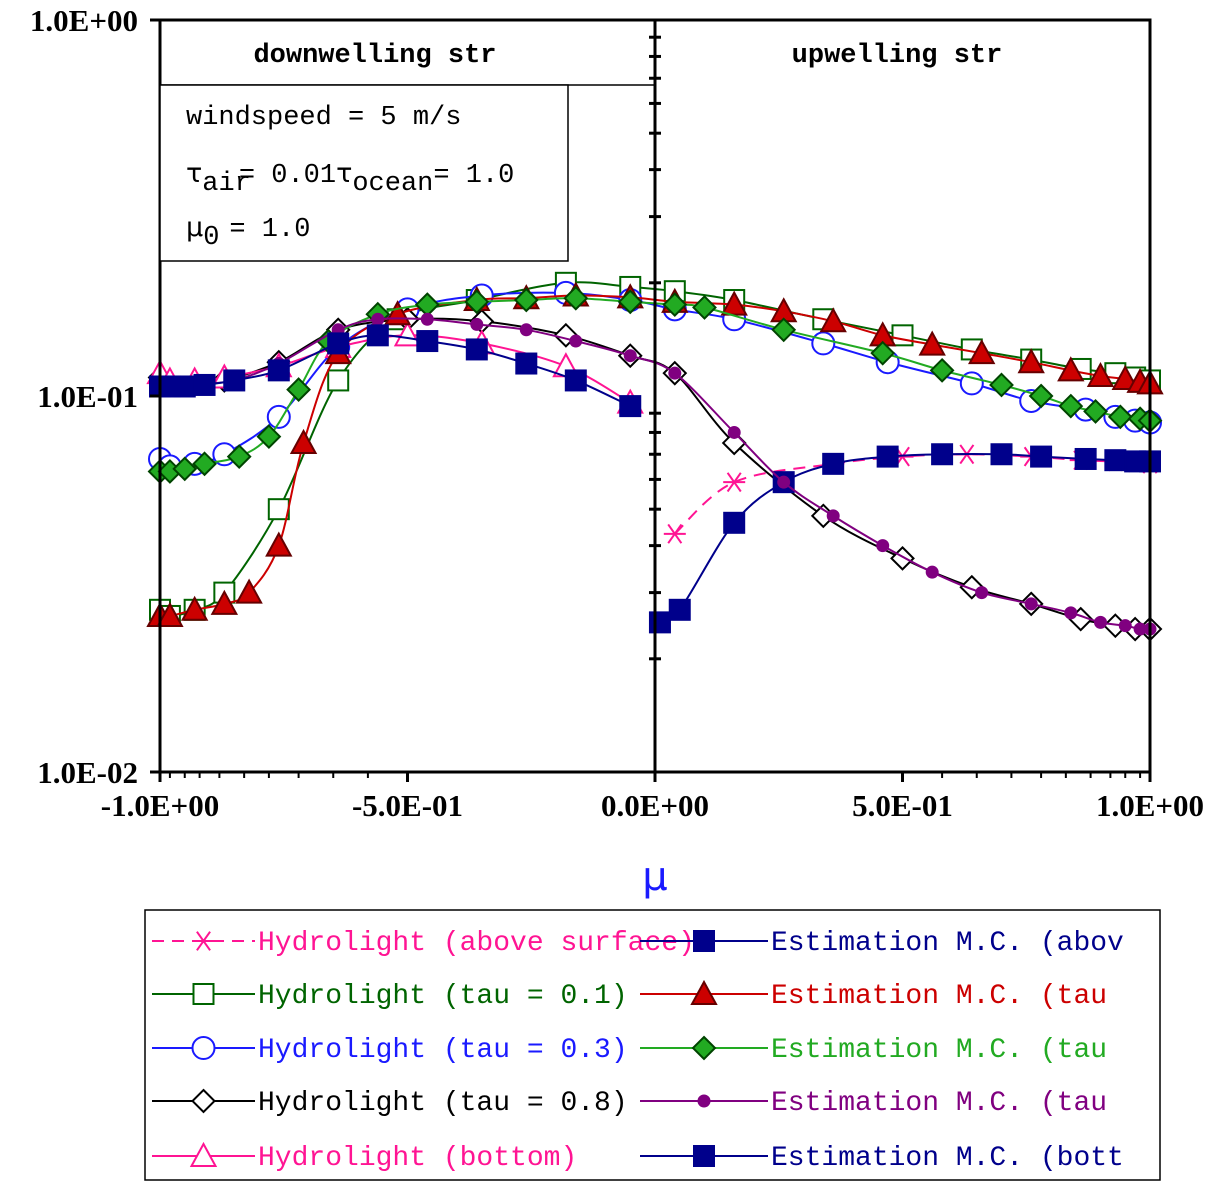  I want to click on legend-label-1: Hydrolight (tau = 0.1), so click(443, 996).